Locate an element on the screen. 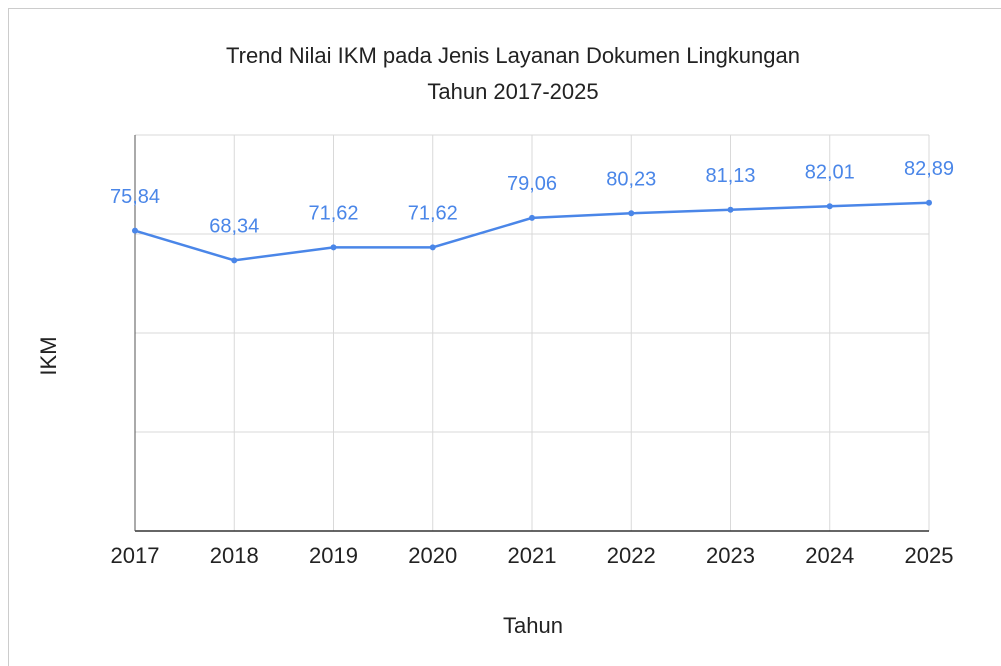  y-axis-label: IKM is located at coordinates (48, 355).